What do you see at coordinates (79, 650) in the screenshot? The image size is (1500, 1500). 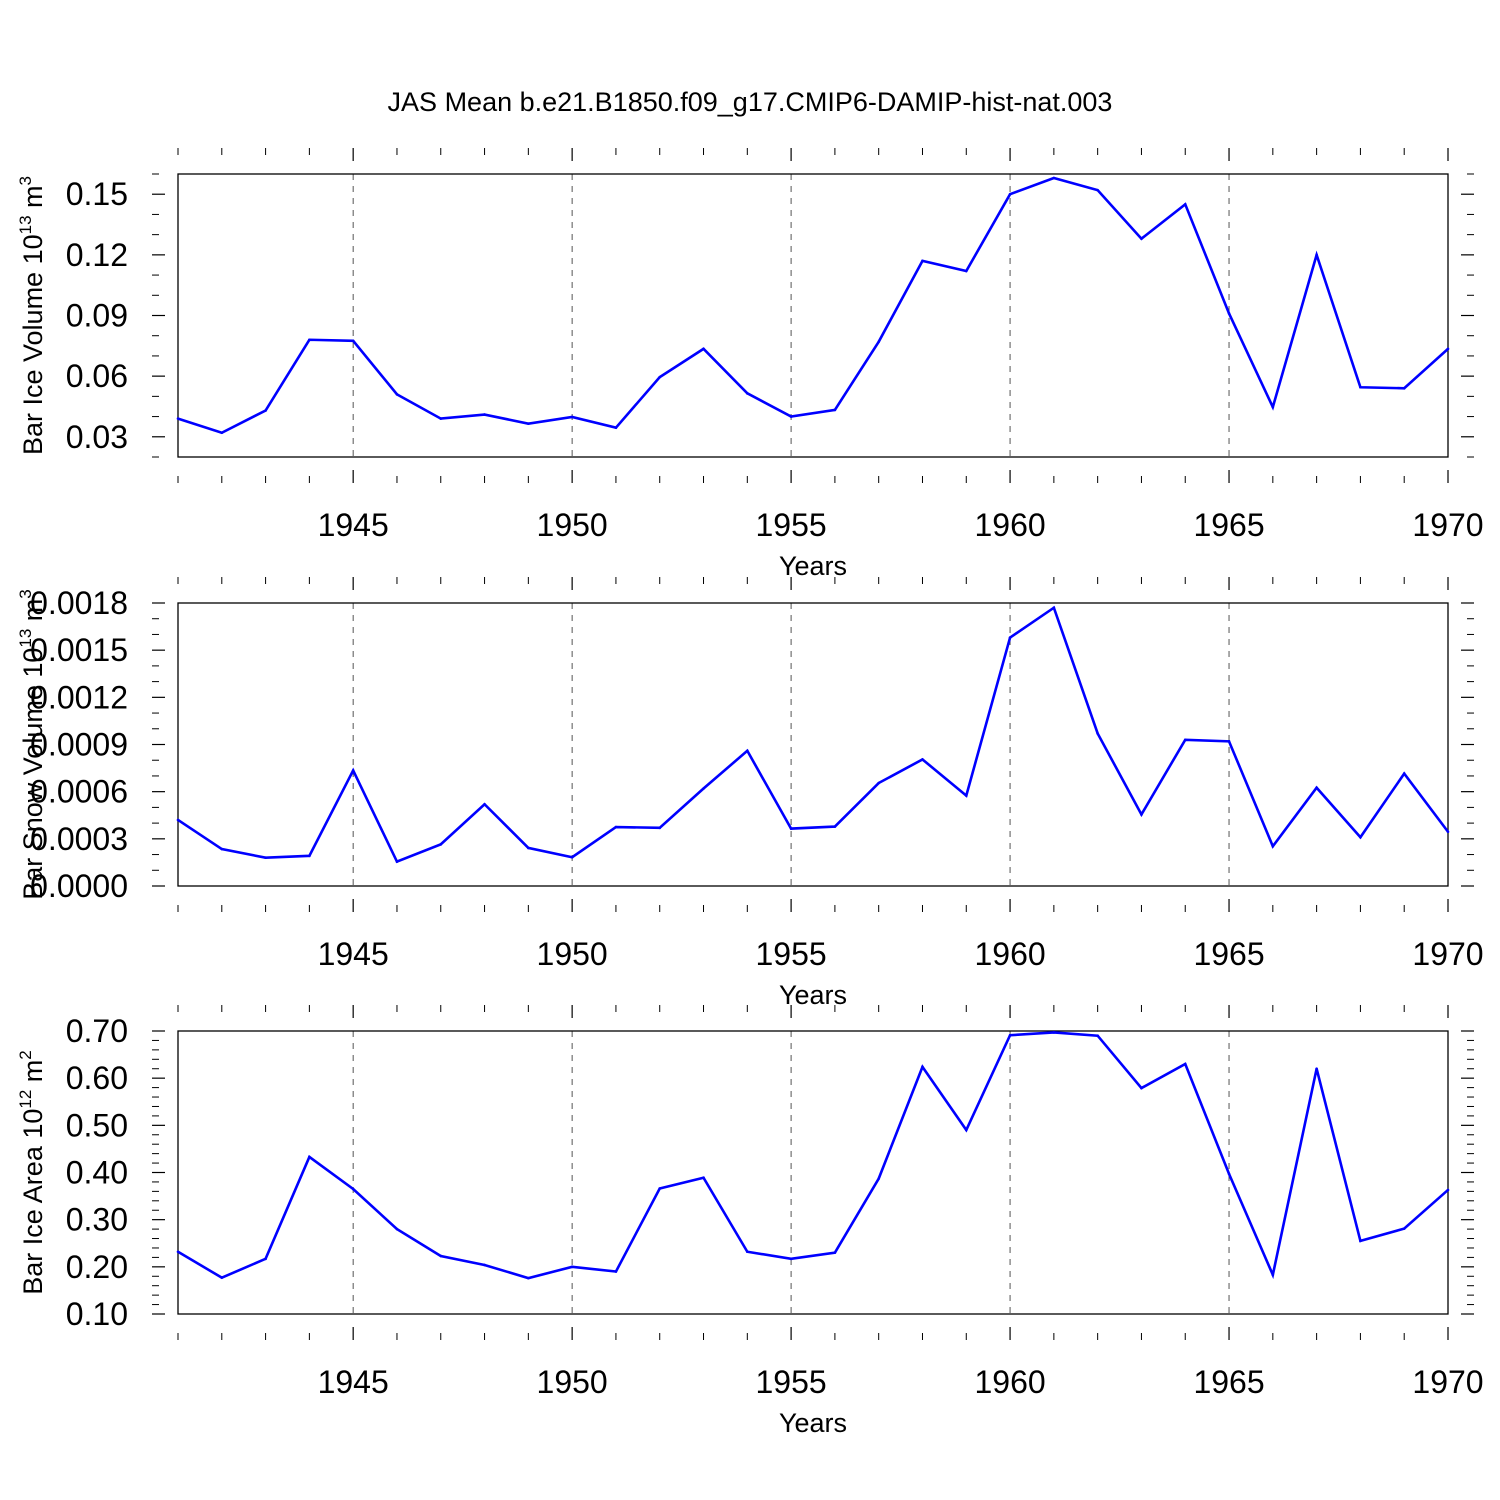 I see `y-tick-label: 0.0015` at bounding box center [79, 650].